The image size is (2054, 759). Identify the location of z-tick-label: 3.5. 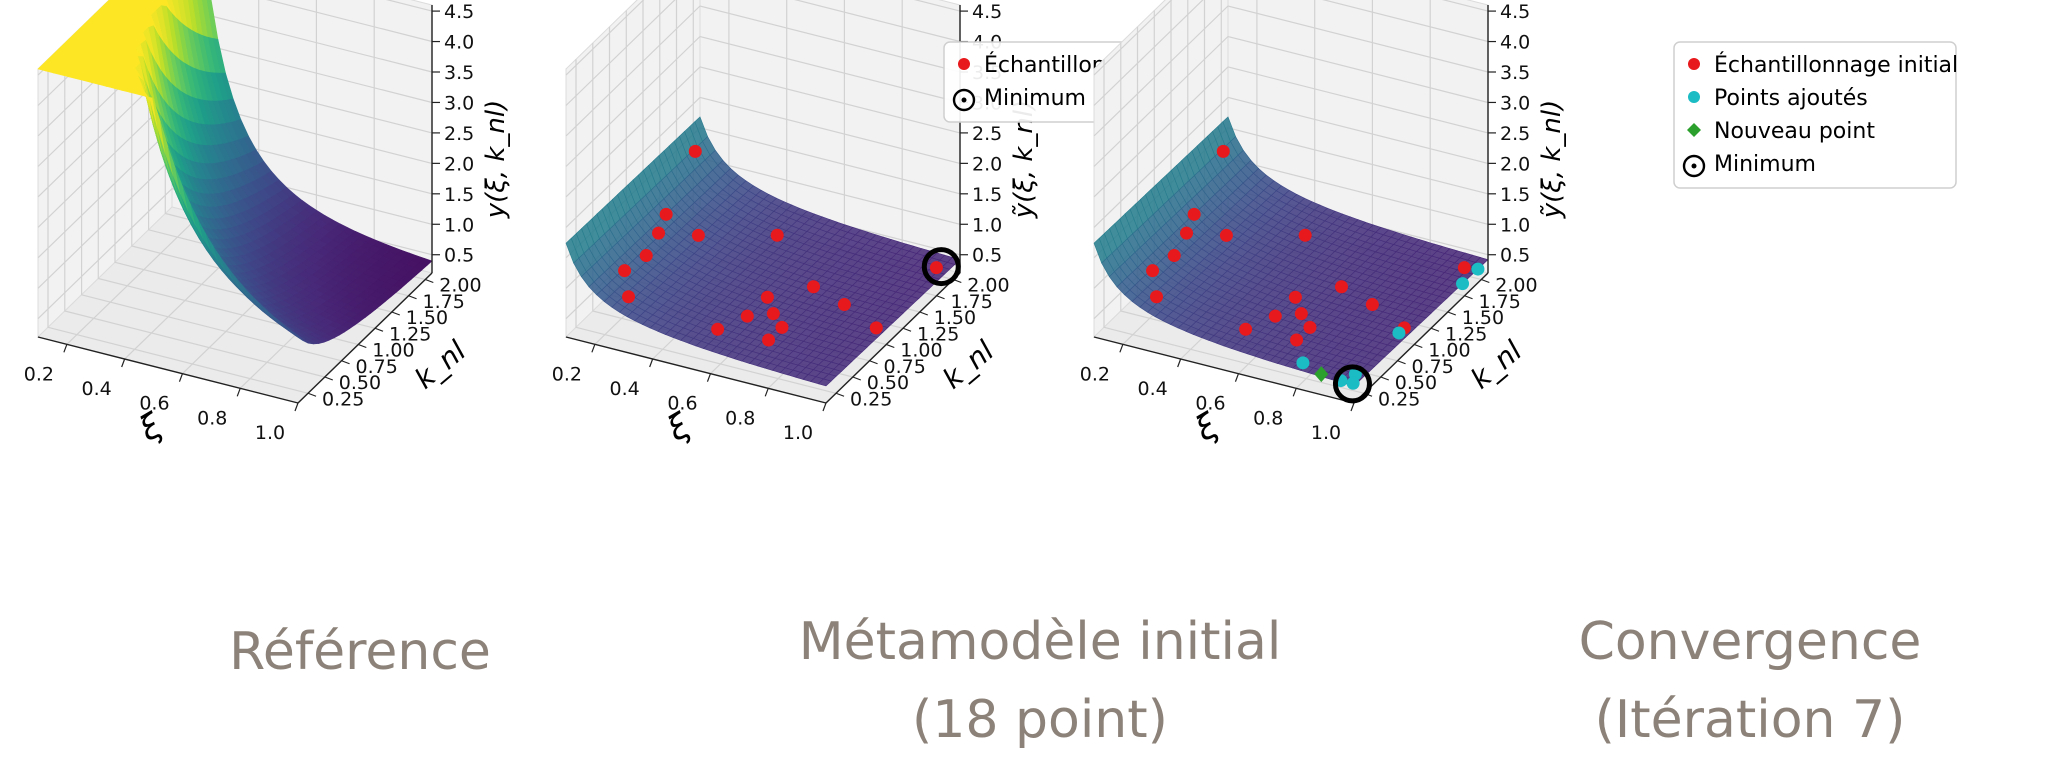
(459, 73).